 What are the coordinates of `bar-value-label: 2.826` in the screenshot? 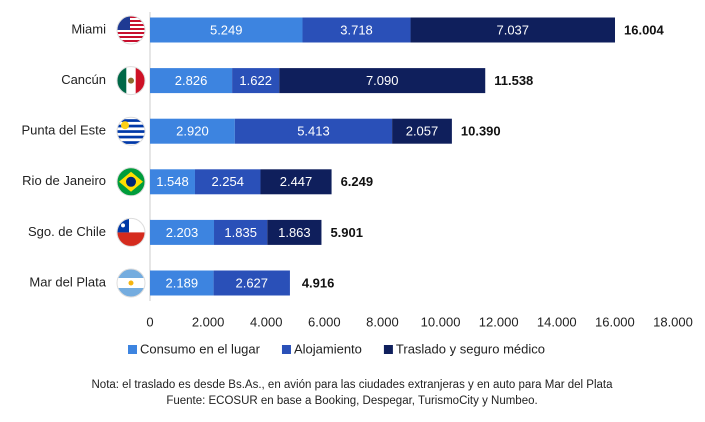 It's located at (191, 80).